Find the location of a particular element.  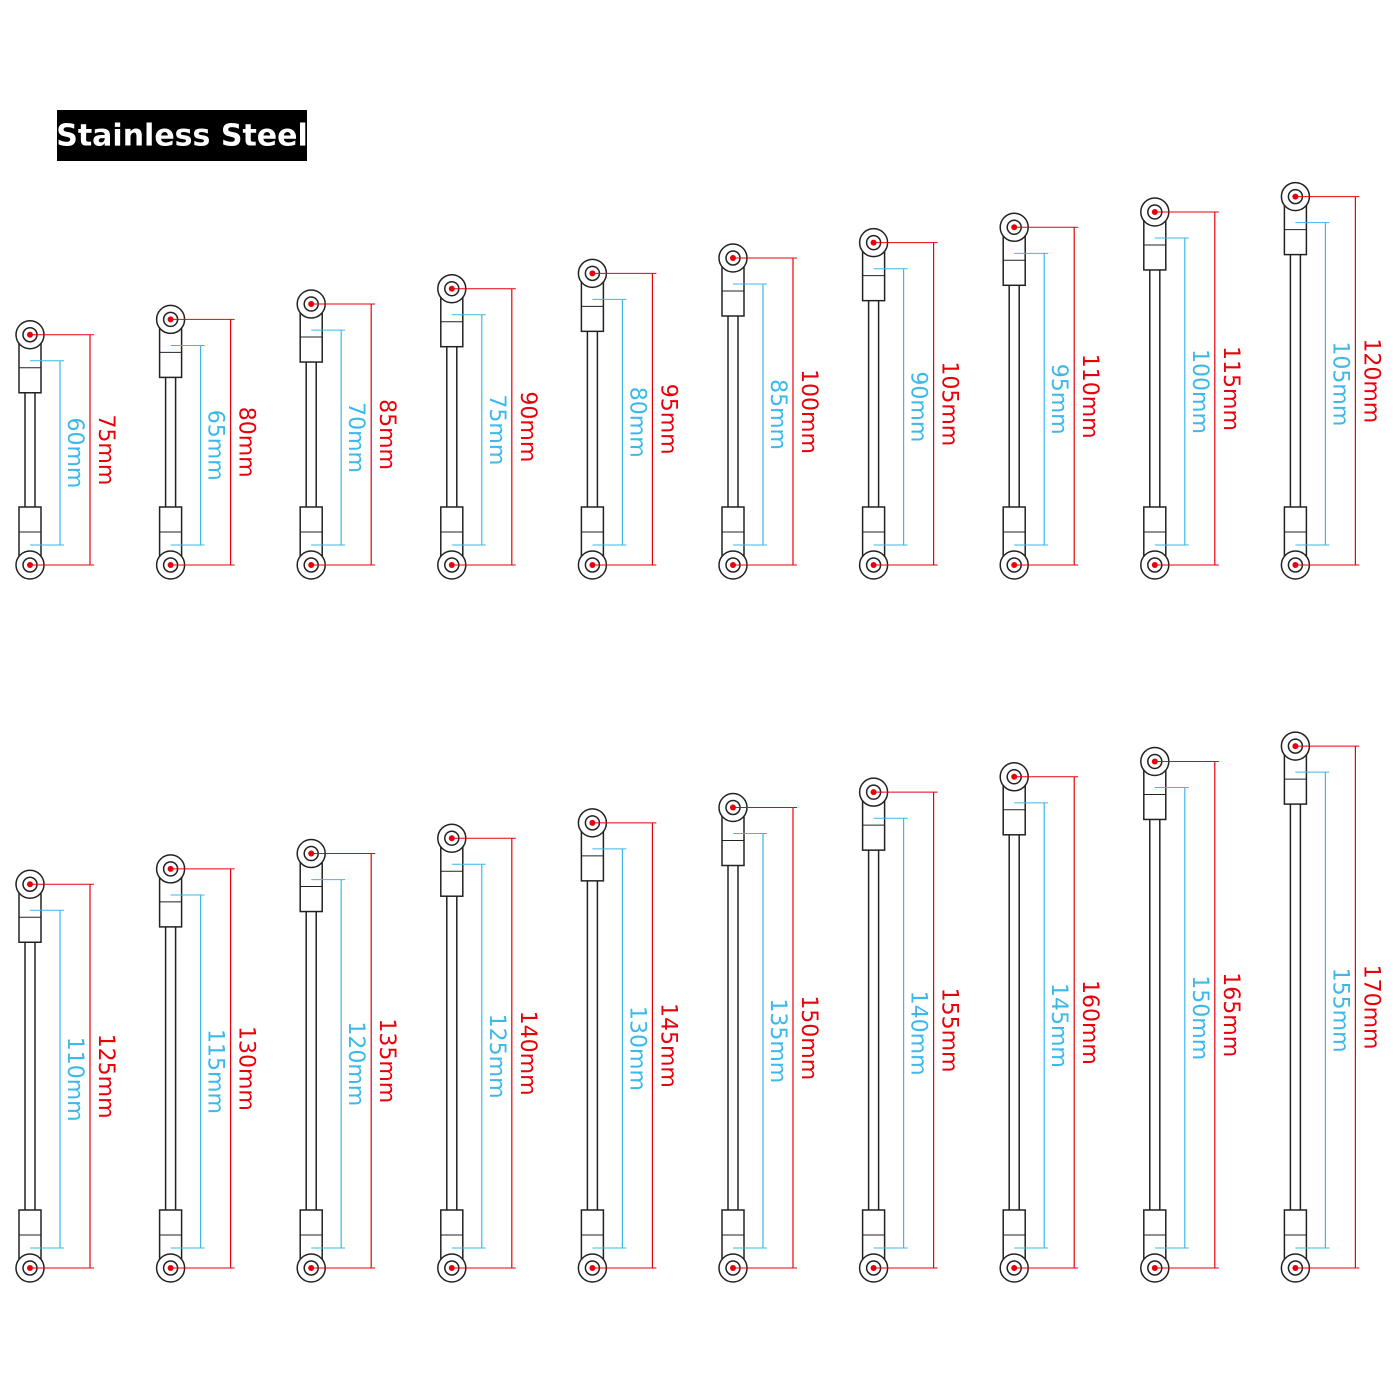

rod-label: 90mm is located at coordinates (918, 406).